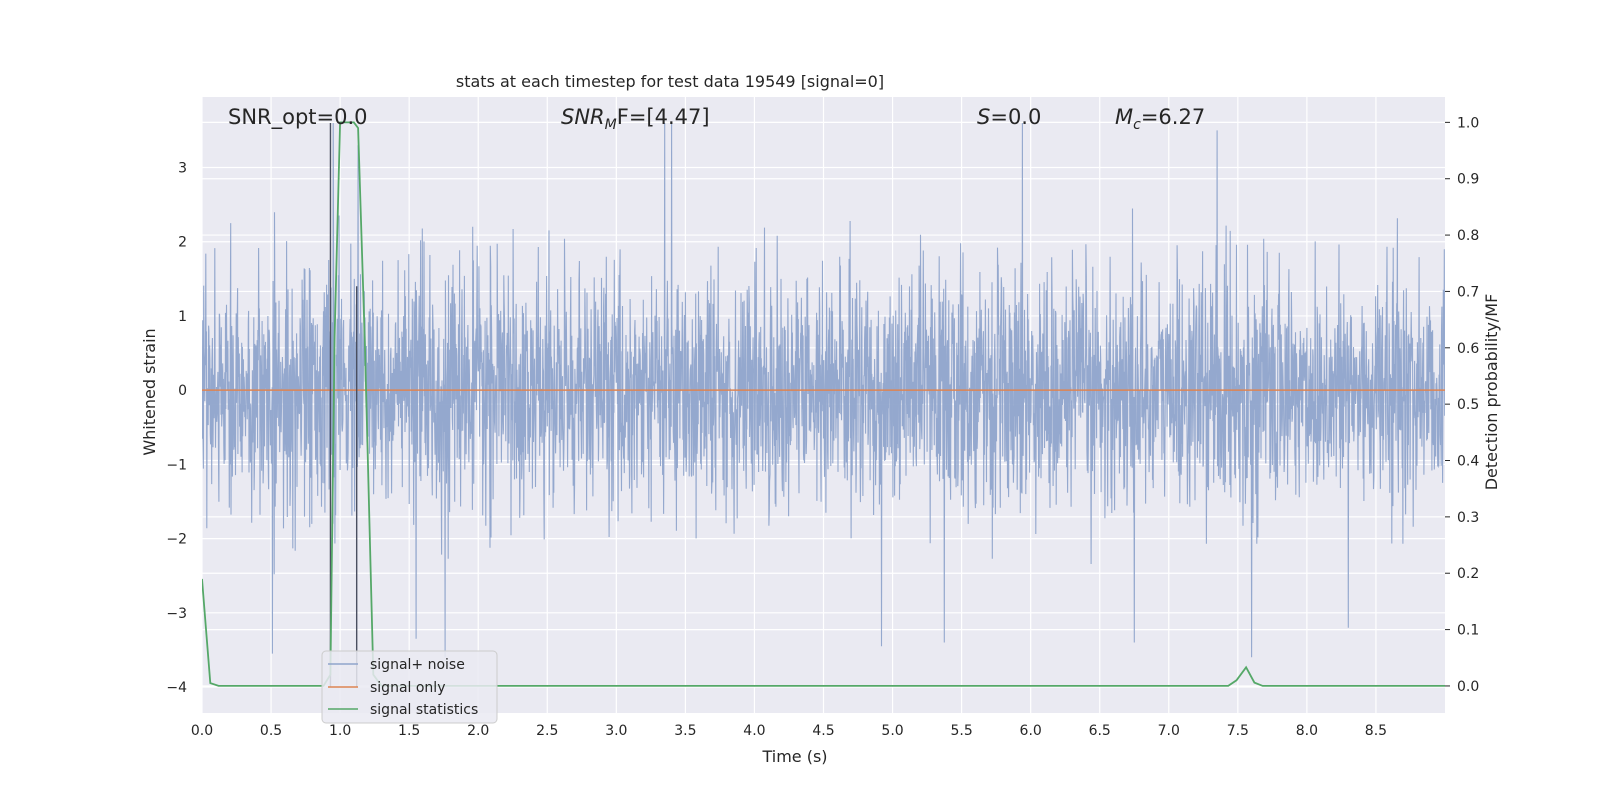  I want to click on y-right-tick-label: 0.9, so click(1468, 180).